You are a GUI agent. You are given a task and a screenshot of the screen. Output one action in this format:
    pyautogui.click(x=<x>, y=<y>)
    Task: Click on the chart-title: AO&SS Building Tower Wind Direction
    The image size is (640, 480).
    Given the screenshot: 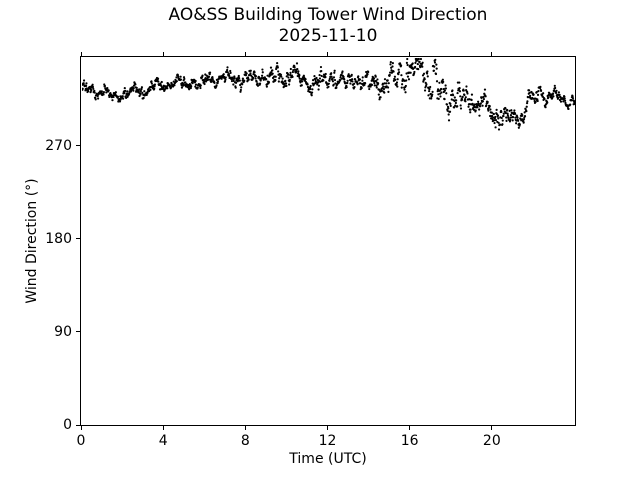 What is the action you would take?
    pyautogui.click(x=328, y=15)
    